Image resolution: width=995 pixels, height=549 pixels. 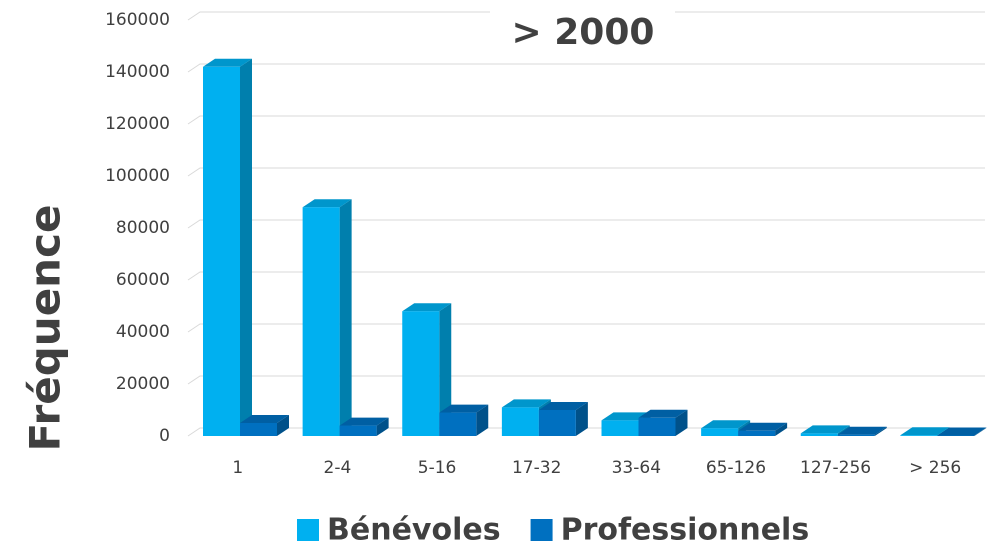 What do you see at coordinates (437, 468) in the screenshot?
I see `x-tick-label: 5-16` at bounding box center [437, 468].